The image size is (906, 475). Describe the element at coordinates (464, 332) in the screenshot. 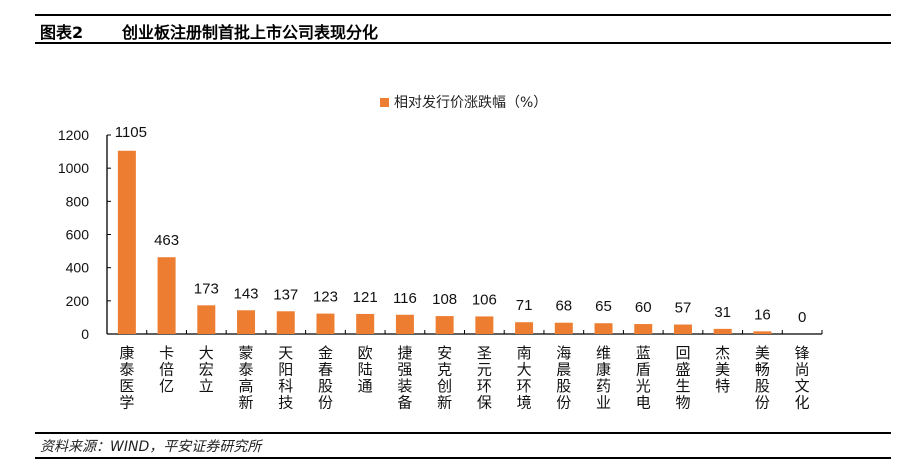

I see `x-axis` at that location.